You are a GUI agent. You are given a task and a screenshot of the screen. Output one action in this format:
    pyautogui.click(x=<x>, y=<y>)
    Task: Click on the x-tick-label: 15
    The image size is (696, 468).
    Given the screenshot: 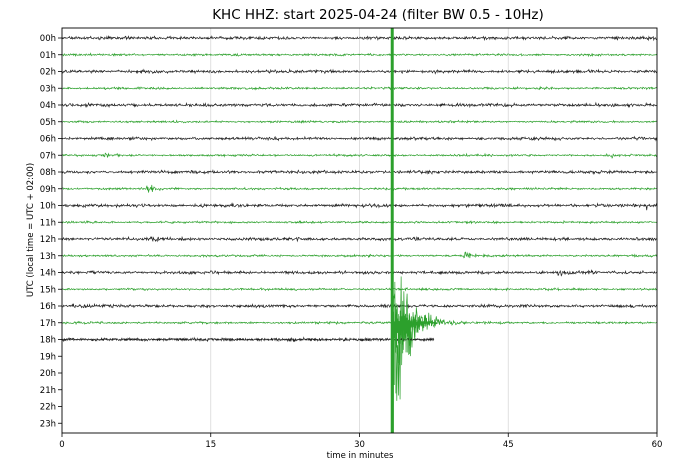 What is the action you would take?
    pyautogui.click(x=210, y=445)
    